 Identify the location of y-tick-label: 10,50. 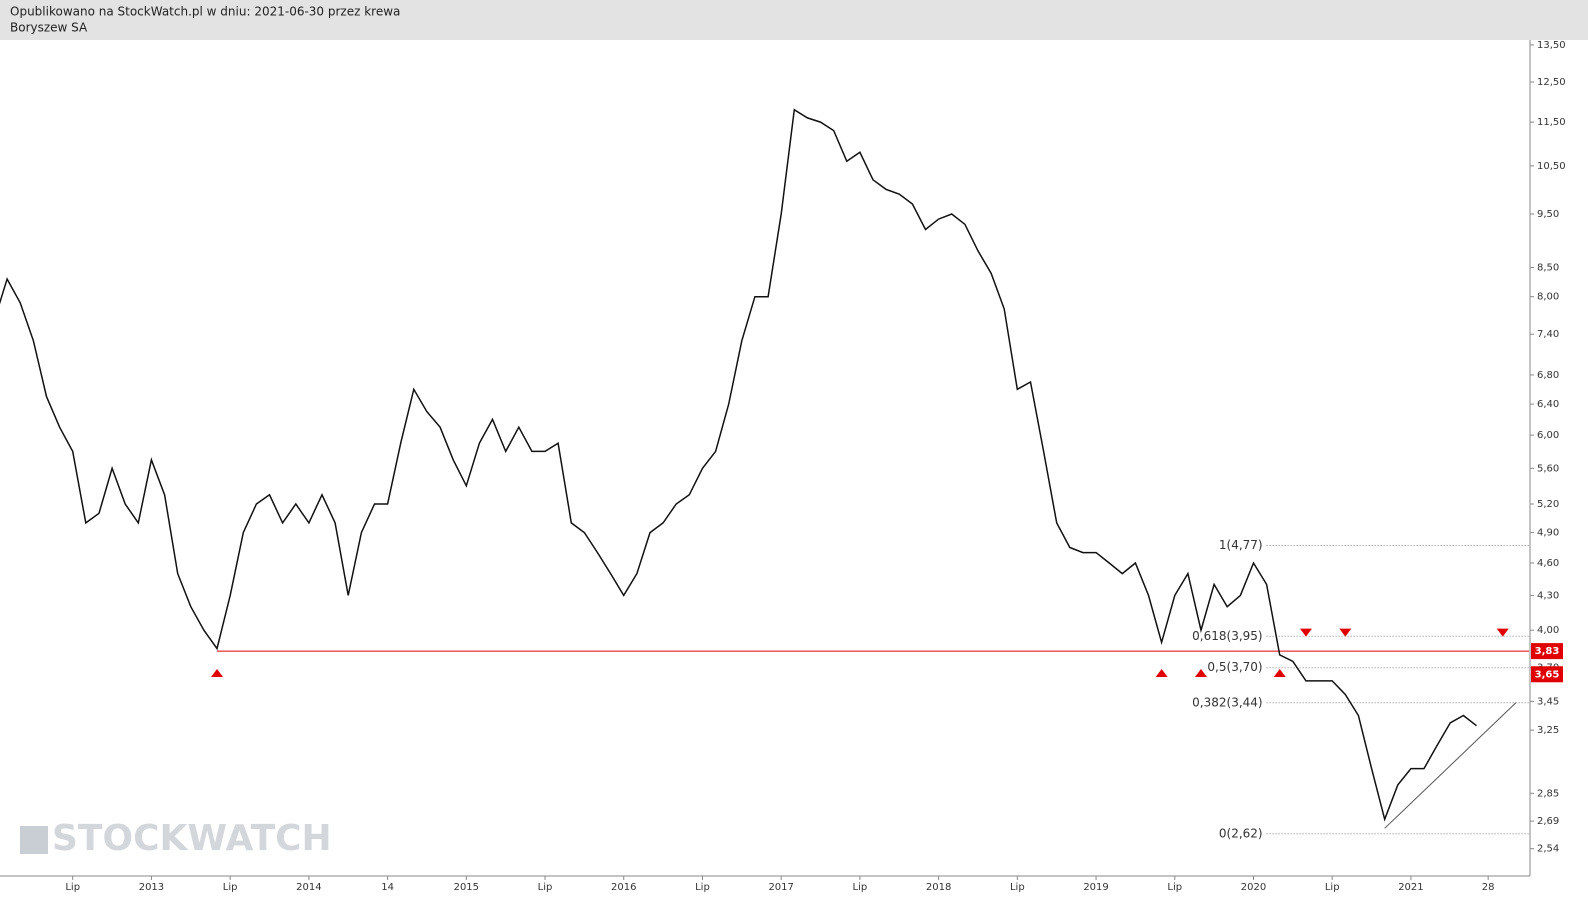
(1551, 166).